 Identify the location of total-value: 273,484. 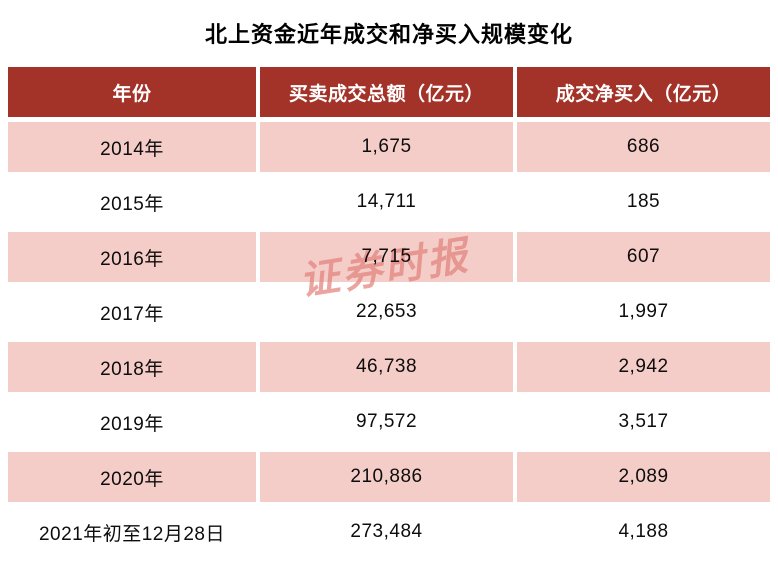
(386, 531).